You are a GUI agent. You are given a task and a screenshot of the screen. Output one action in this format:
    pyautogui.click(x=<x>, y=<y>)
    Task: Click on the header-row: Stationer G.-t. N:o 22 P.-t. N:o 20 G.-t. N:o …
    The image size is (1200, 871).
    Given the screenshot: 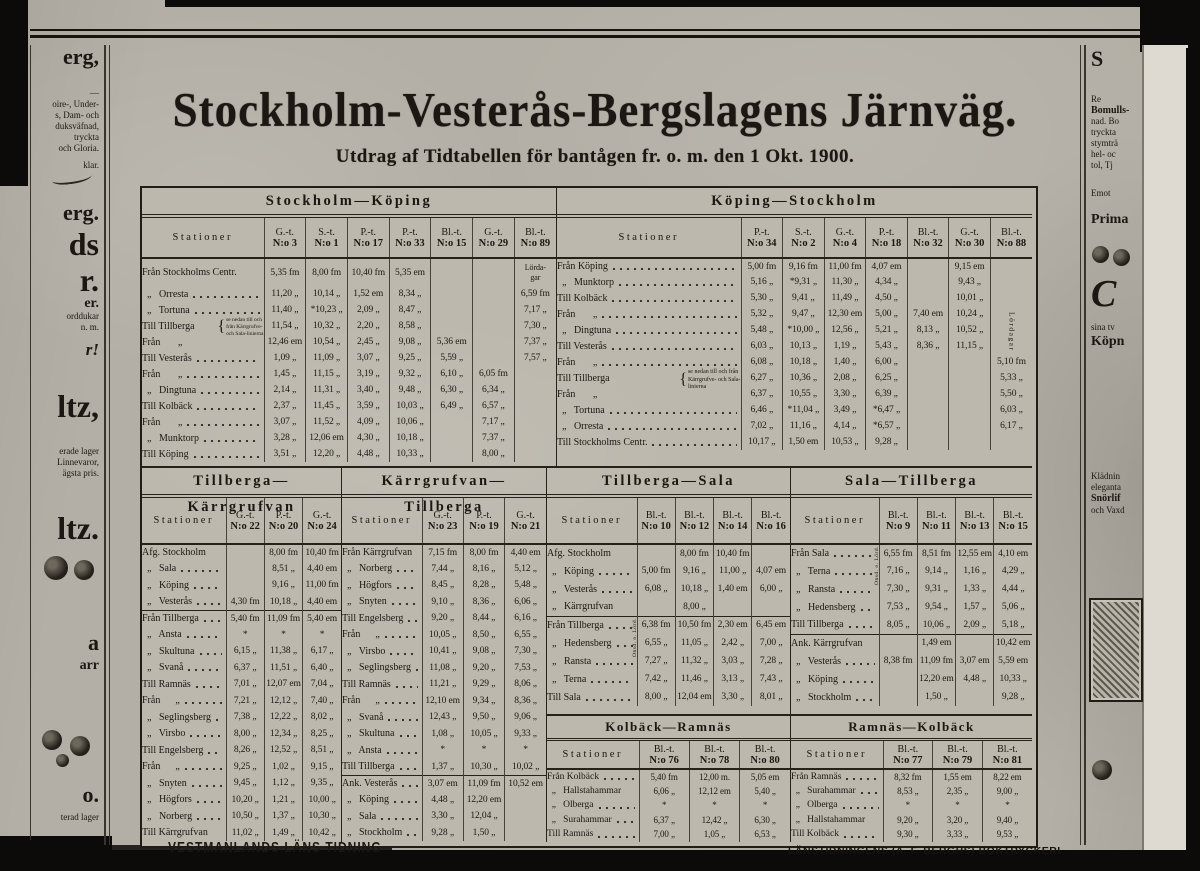 What is the action you would take?
    pyautogui.click(x=241, y=521)
    